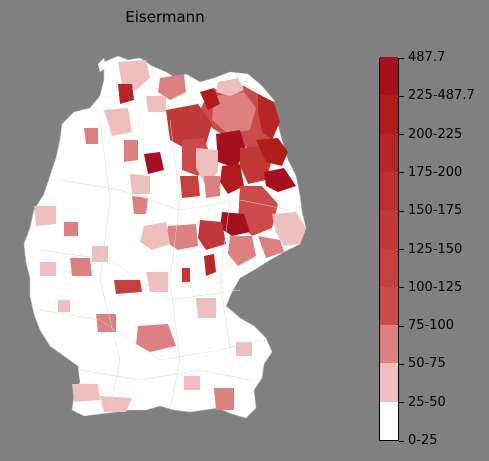 The height and width of the screenshot is (461, 489). What do you see at coordinates (102, 65) in the screenshot?
I see `island` at bounding box center [102, 65].